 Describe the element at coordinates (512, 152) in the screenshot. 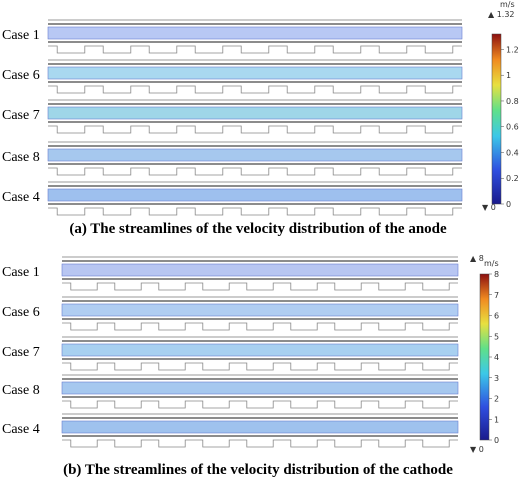

I see `colorbar-tick-label: 0.4` at that location.